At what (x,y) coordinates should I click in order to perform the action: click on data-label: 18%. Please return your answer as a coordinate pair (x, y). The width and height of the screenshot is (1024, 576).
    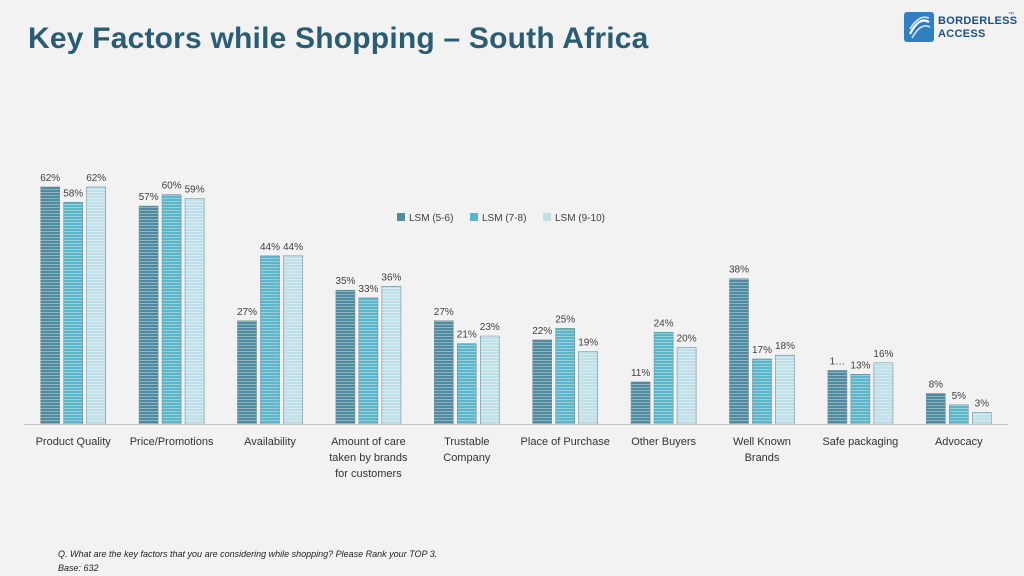
    Looking at the image, I should click on (785, 346).